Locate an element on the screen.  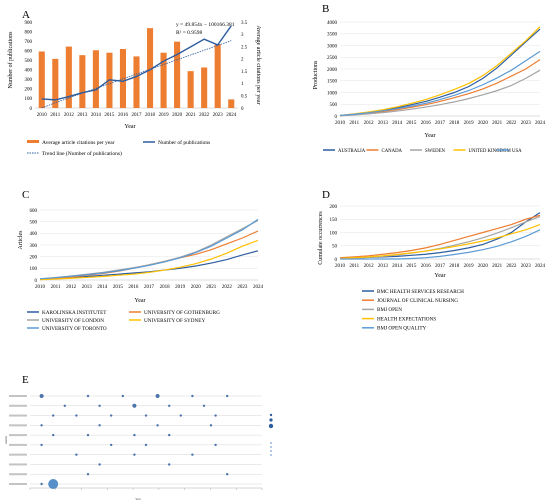
y-tick-label-right: 2 is located at coordinates (242, 60).